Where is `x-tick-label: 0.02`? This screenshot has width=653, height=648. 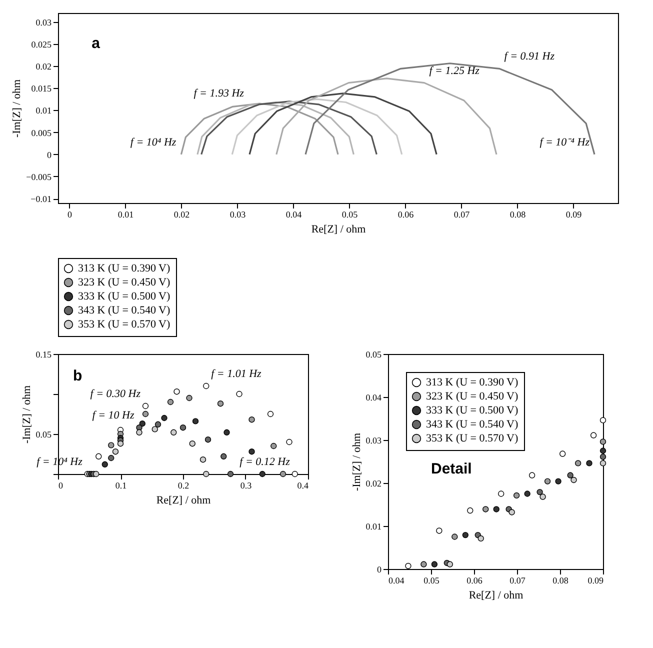 x-tick-label: 0.02 is located at coordinates (182, 215).